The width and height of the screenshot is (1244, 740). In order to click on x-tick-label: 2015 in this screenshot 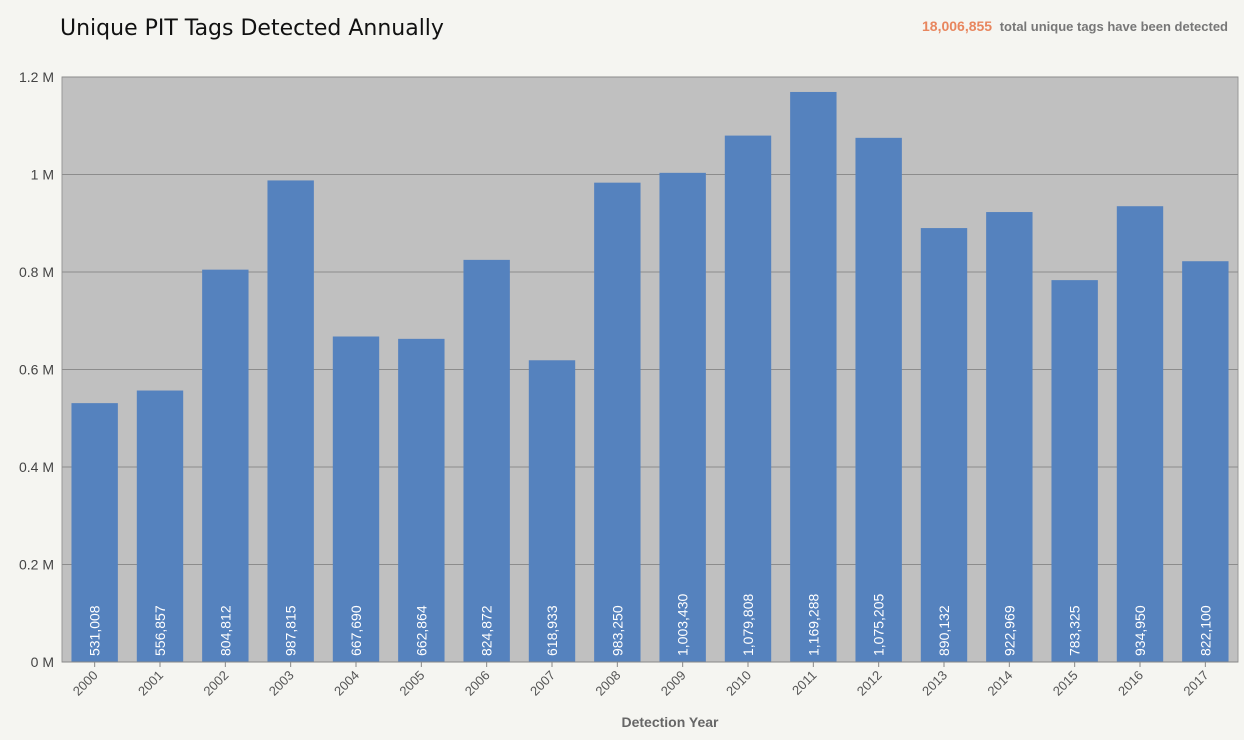, I will do `click(1065, 683)`.